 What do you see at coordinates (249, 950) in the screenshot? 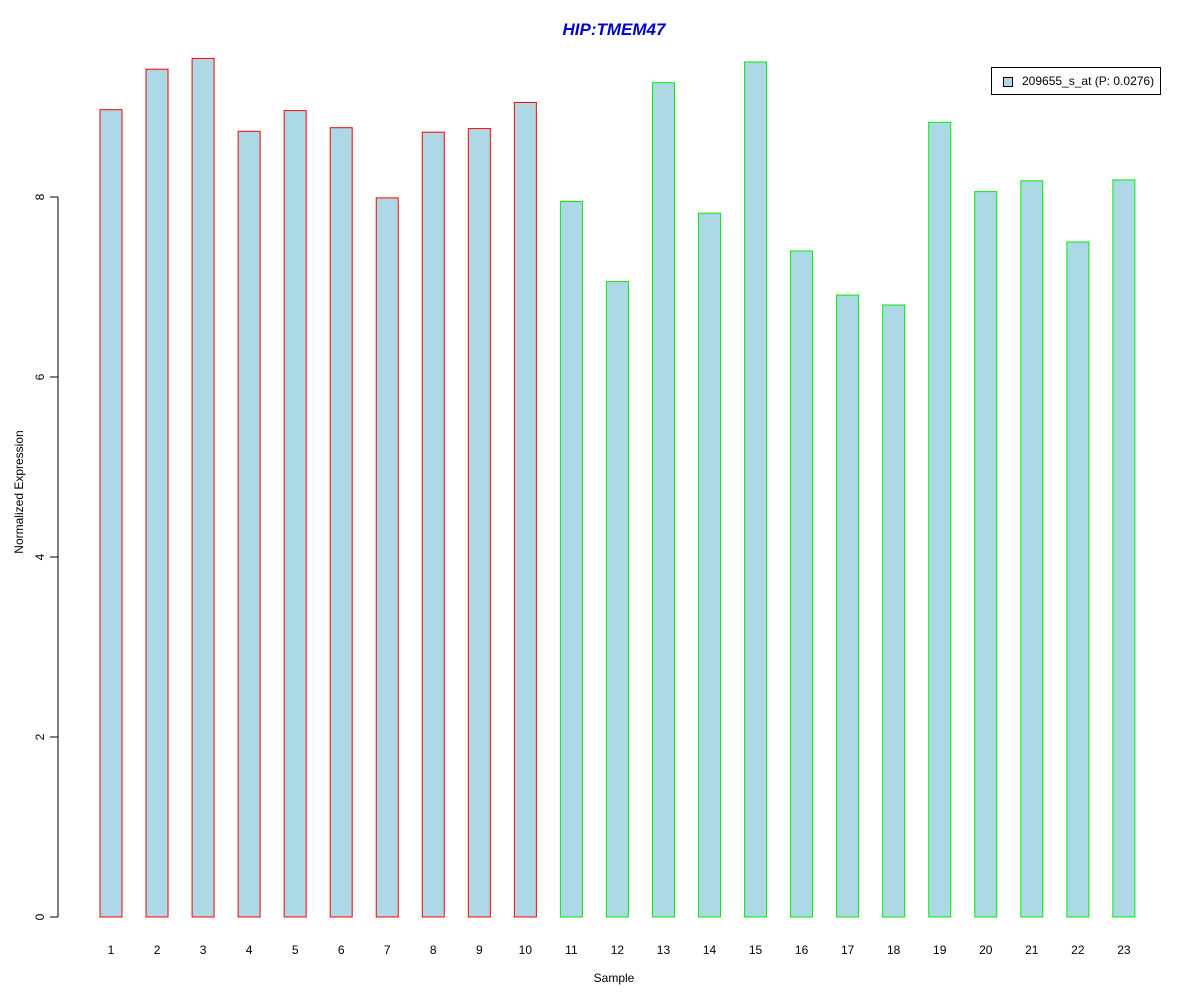
I see `x-tick-label: 4` at bounding box center [249, 950].